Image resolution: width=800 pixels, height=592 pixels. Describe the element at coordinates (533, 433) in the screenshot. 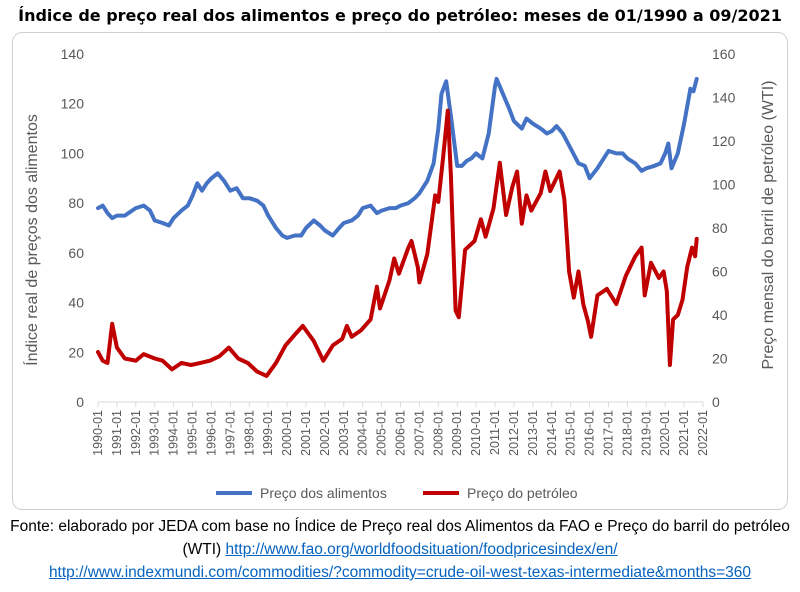

I see `x-tick-label: 2013-01` at that location.